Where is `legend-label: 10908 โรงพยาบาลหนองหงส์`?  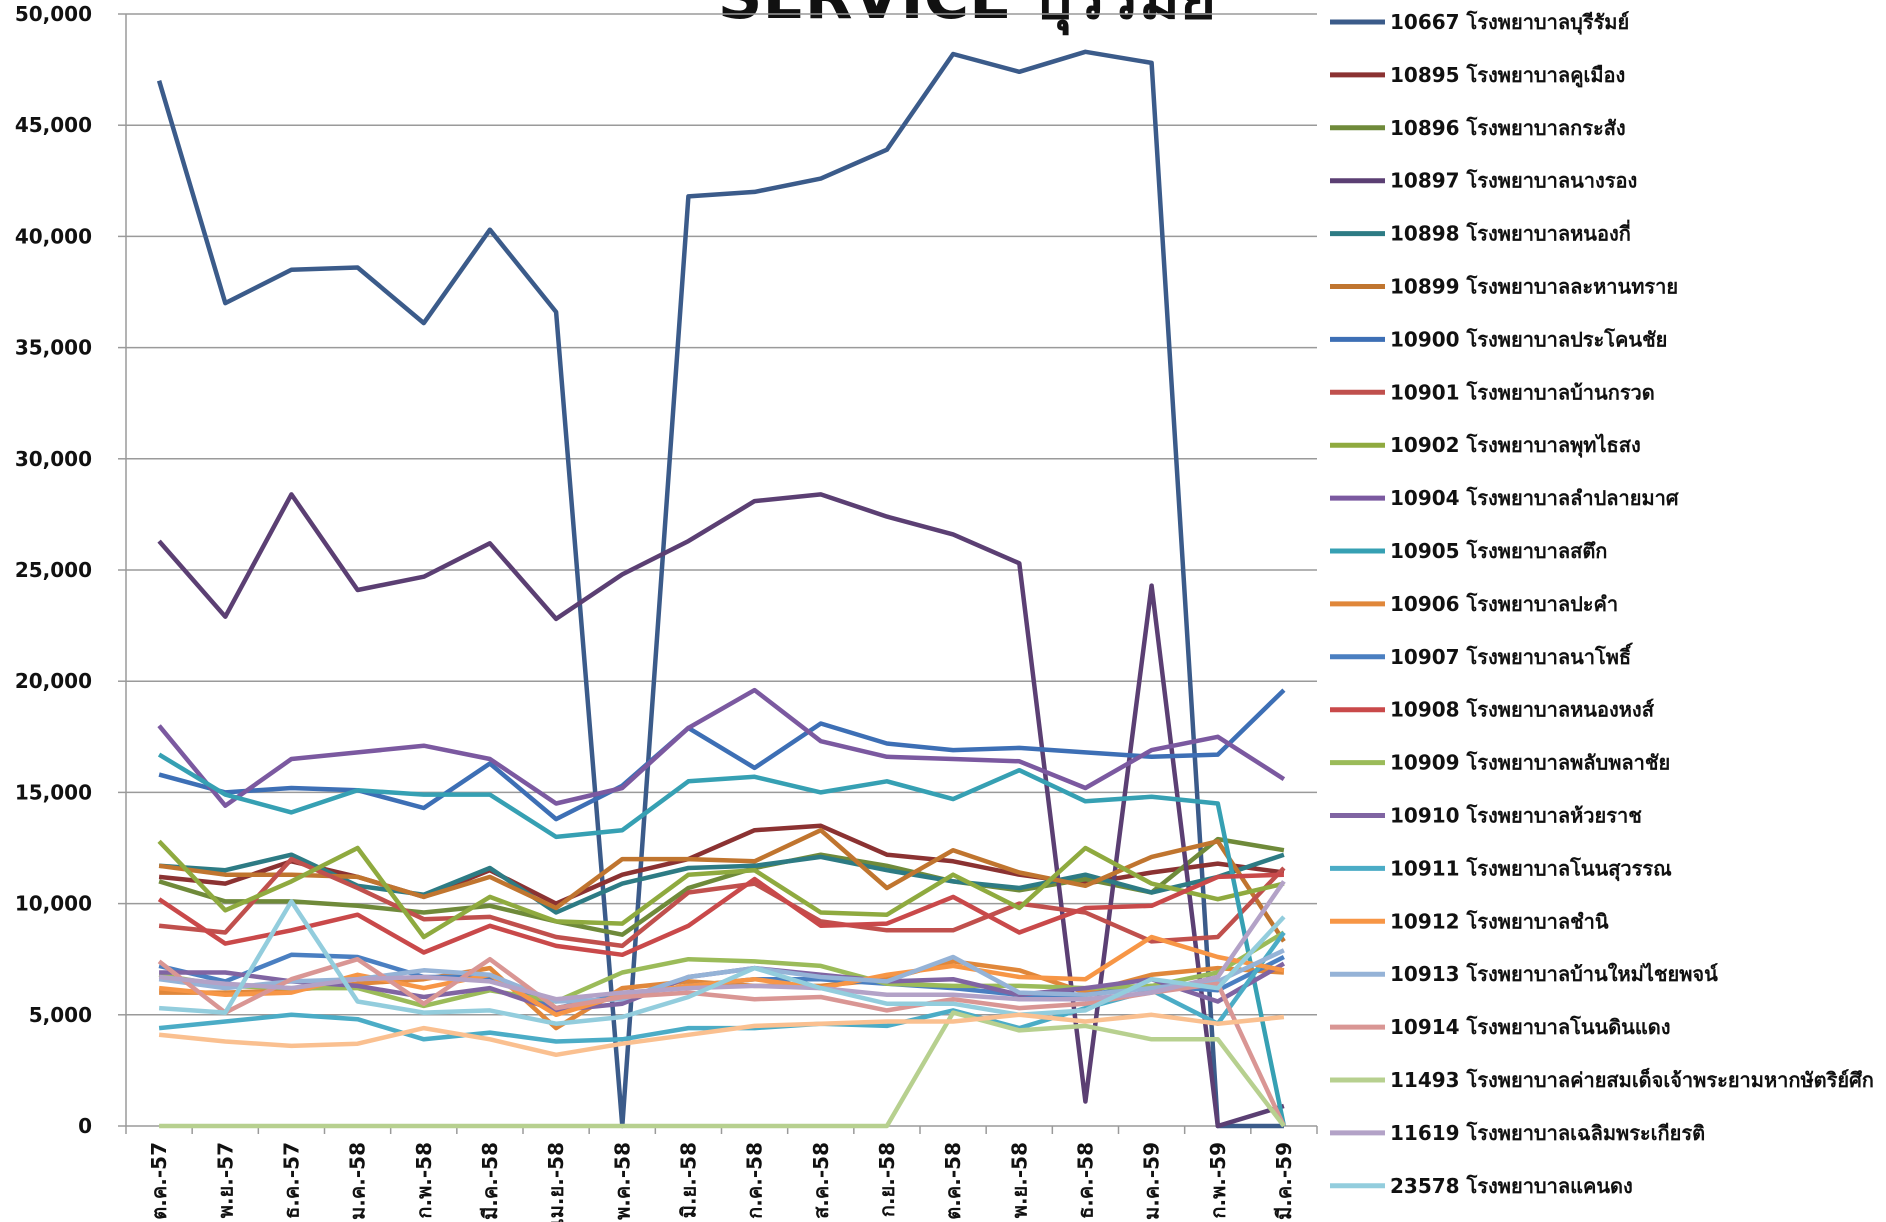
legend-label: 10908 โรงพยาบาลหนองหงส์ is located at coordinates (1522, 710).